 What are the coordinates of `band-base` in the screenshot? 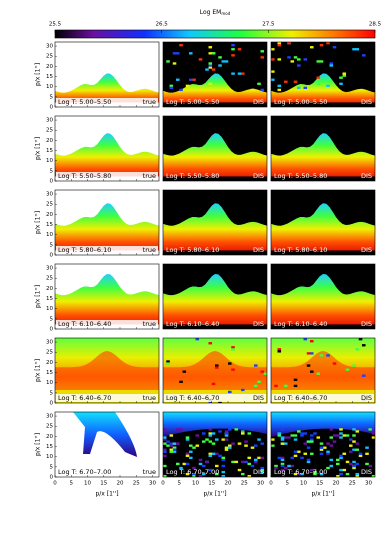 It's located at (323, 252).